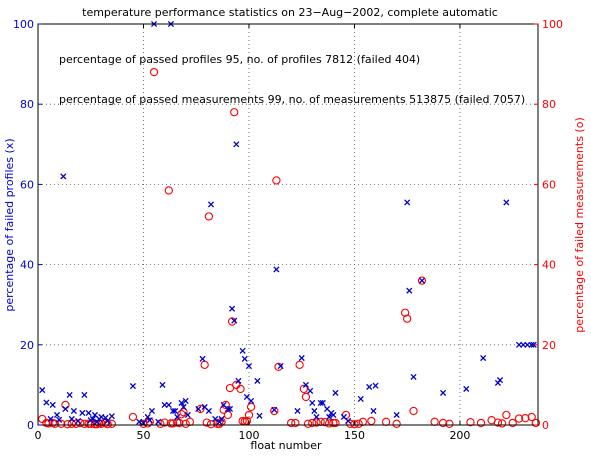 This screenshot has width=591, height=456. I want to click on y-tick-label-left: 60, so click(27, 184).